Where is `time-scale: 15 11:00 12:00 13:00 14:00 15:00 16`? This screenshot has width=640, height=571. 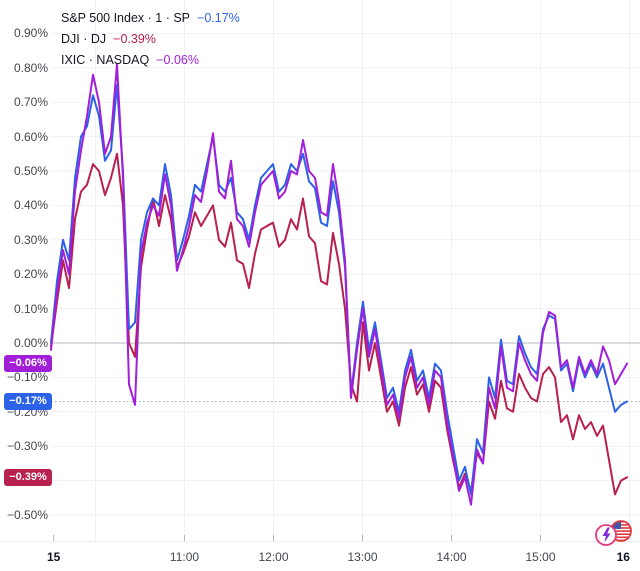 time-scale: 15 11:00 12:00 13:00 14:00 15:00 16 is located at coordinates (320, 556).